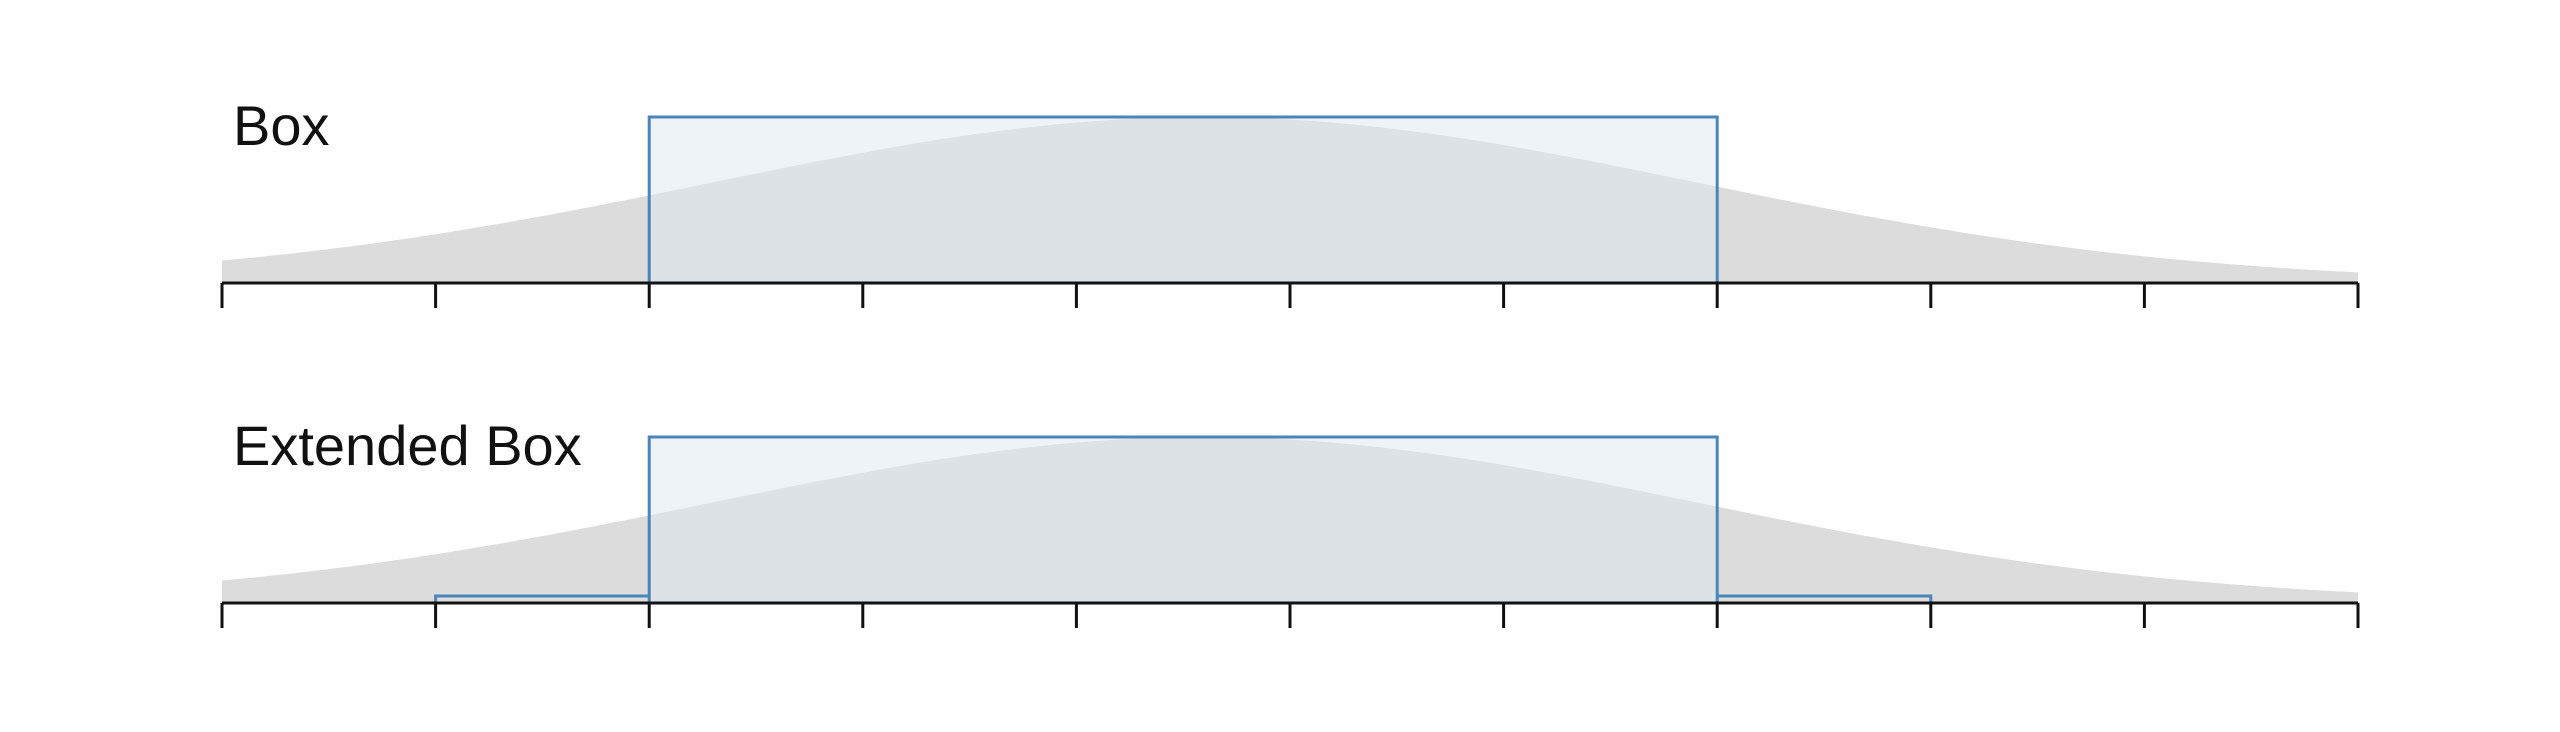  Describe the element at coordinates (281, 125) in the screenshot. I see `box-panel-label: Box` at that location.